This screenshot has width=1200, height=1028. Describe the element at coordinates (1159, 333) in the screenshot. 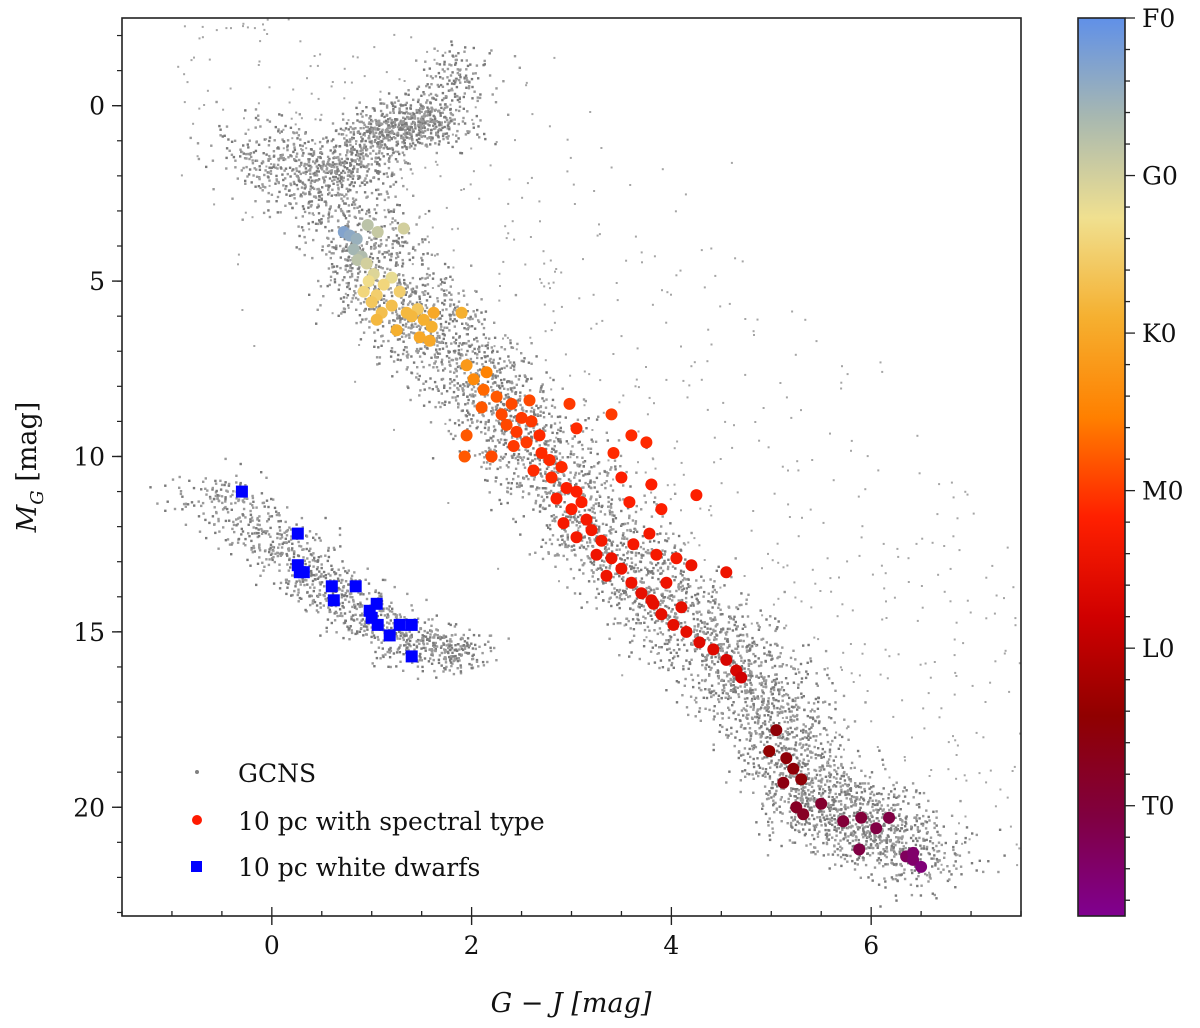

I see `colorbar-tick-label: K0` at that location.